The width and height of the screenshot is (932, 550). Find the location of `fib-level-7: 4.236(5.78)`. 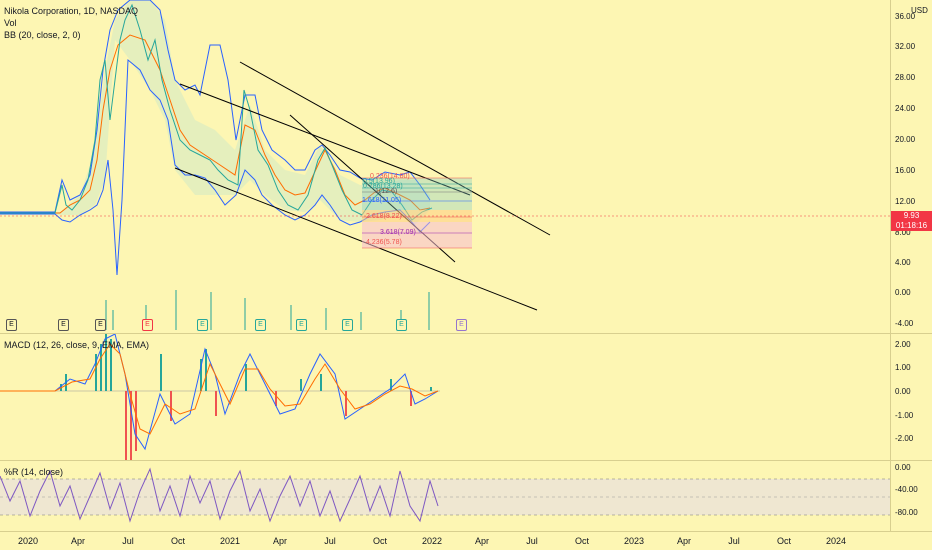

fib-level-7: 4.236(5.78) is located at coordinates (384, 242).